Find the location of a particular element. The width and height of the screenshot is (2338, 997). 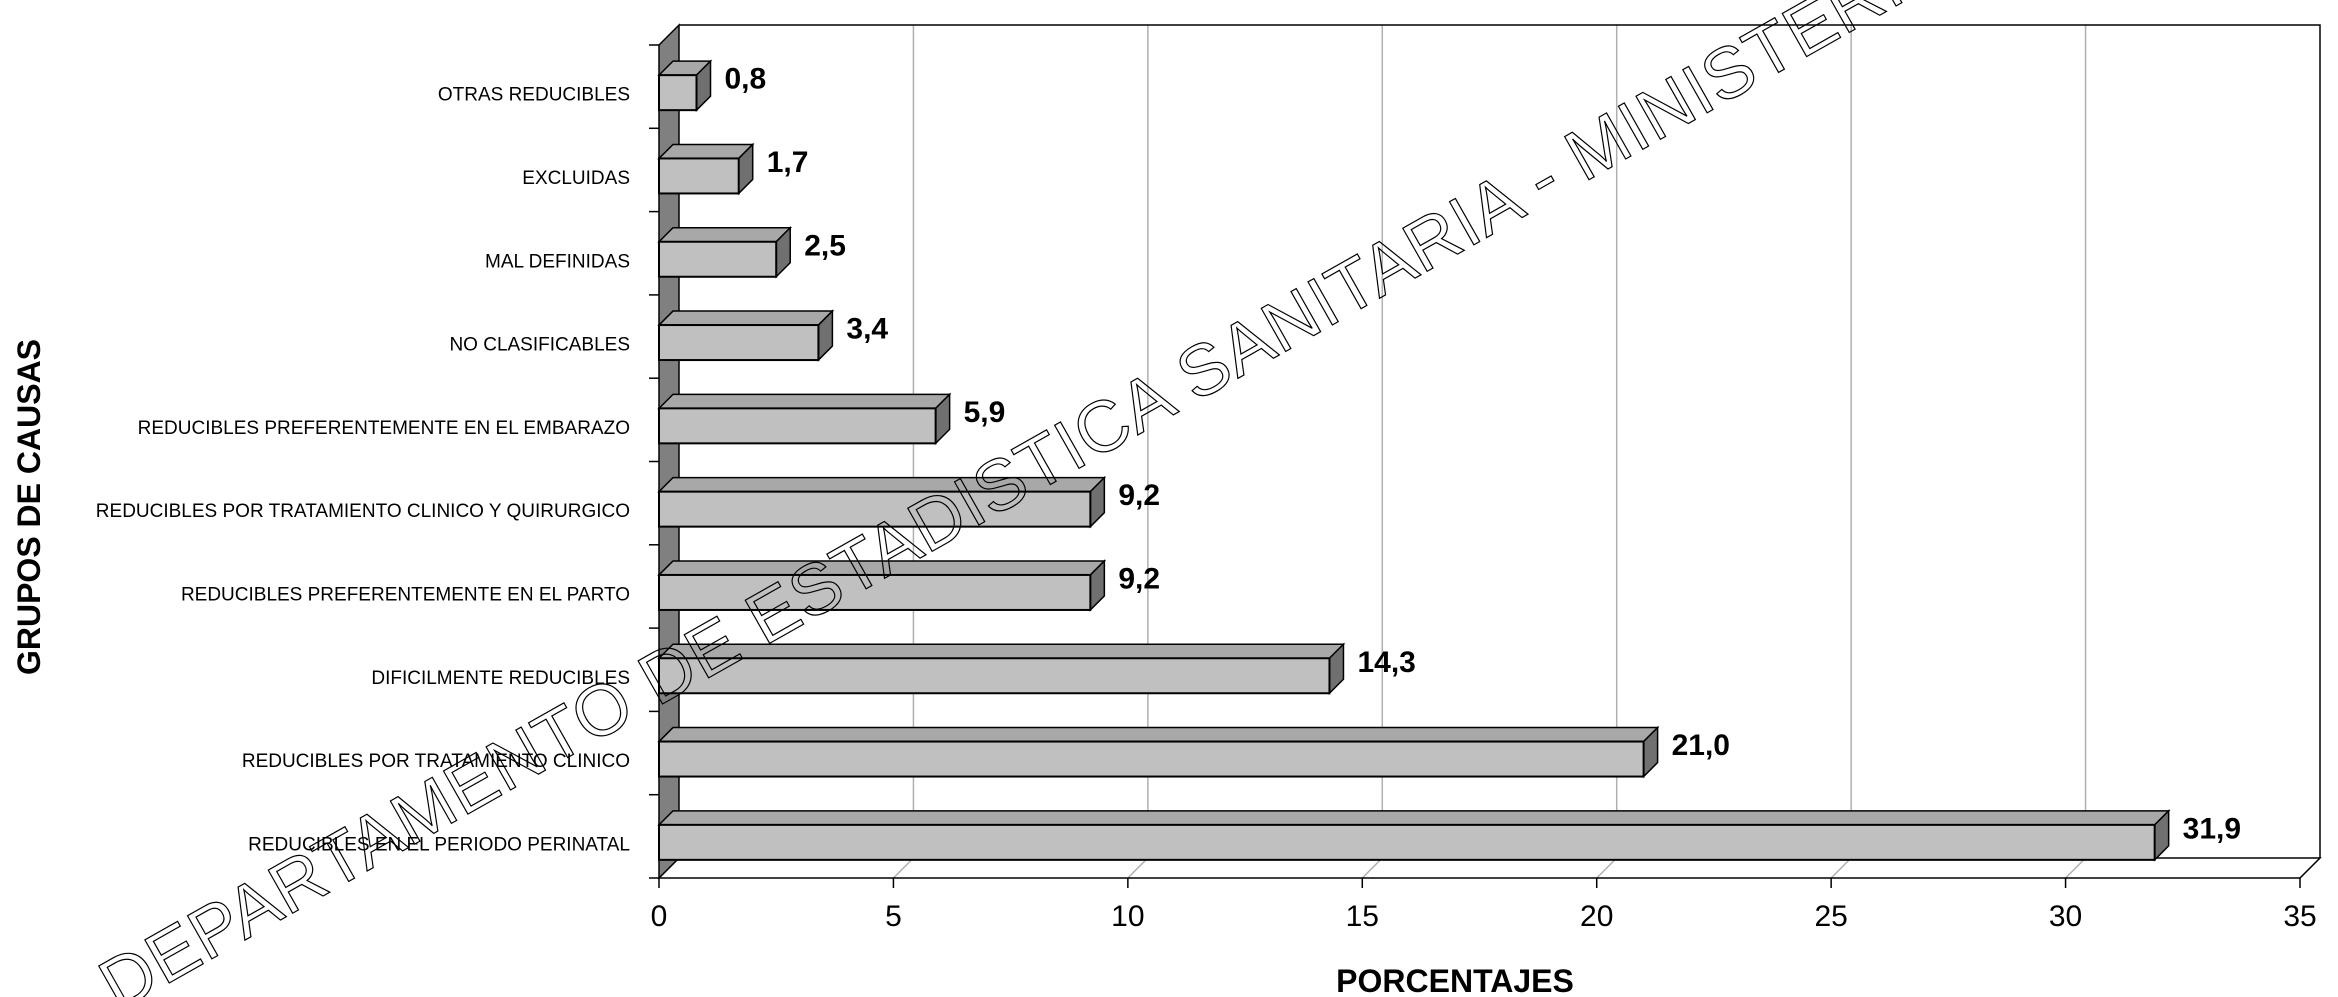

value-label: 31,9 is located at coordinates (2212, 828).